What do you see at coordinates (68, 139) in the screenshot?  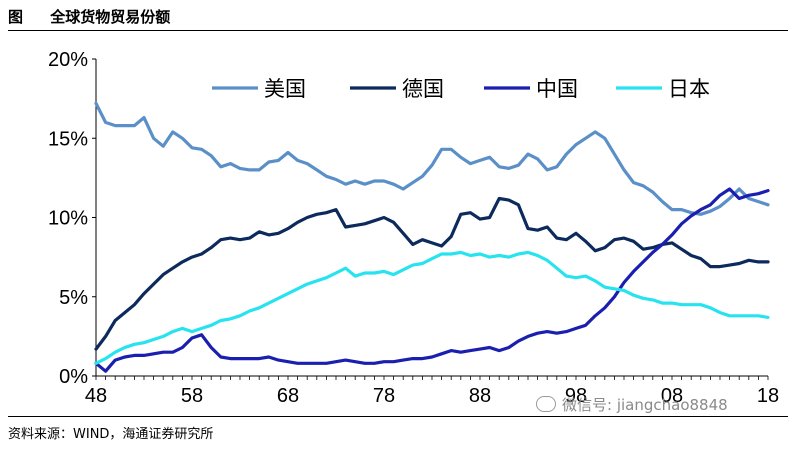 I see `y-tick-label: 15%` at bounding box center [68, 139].